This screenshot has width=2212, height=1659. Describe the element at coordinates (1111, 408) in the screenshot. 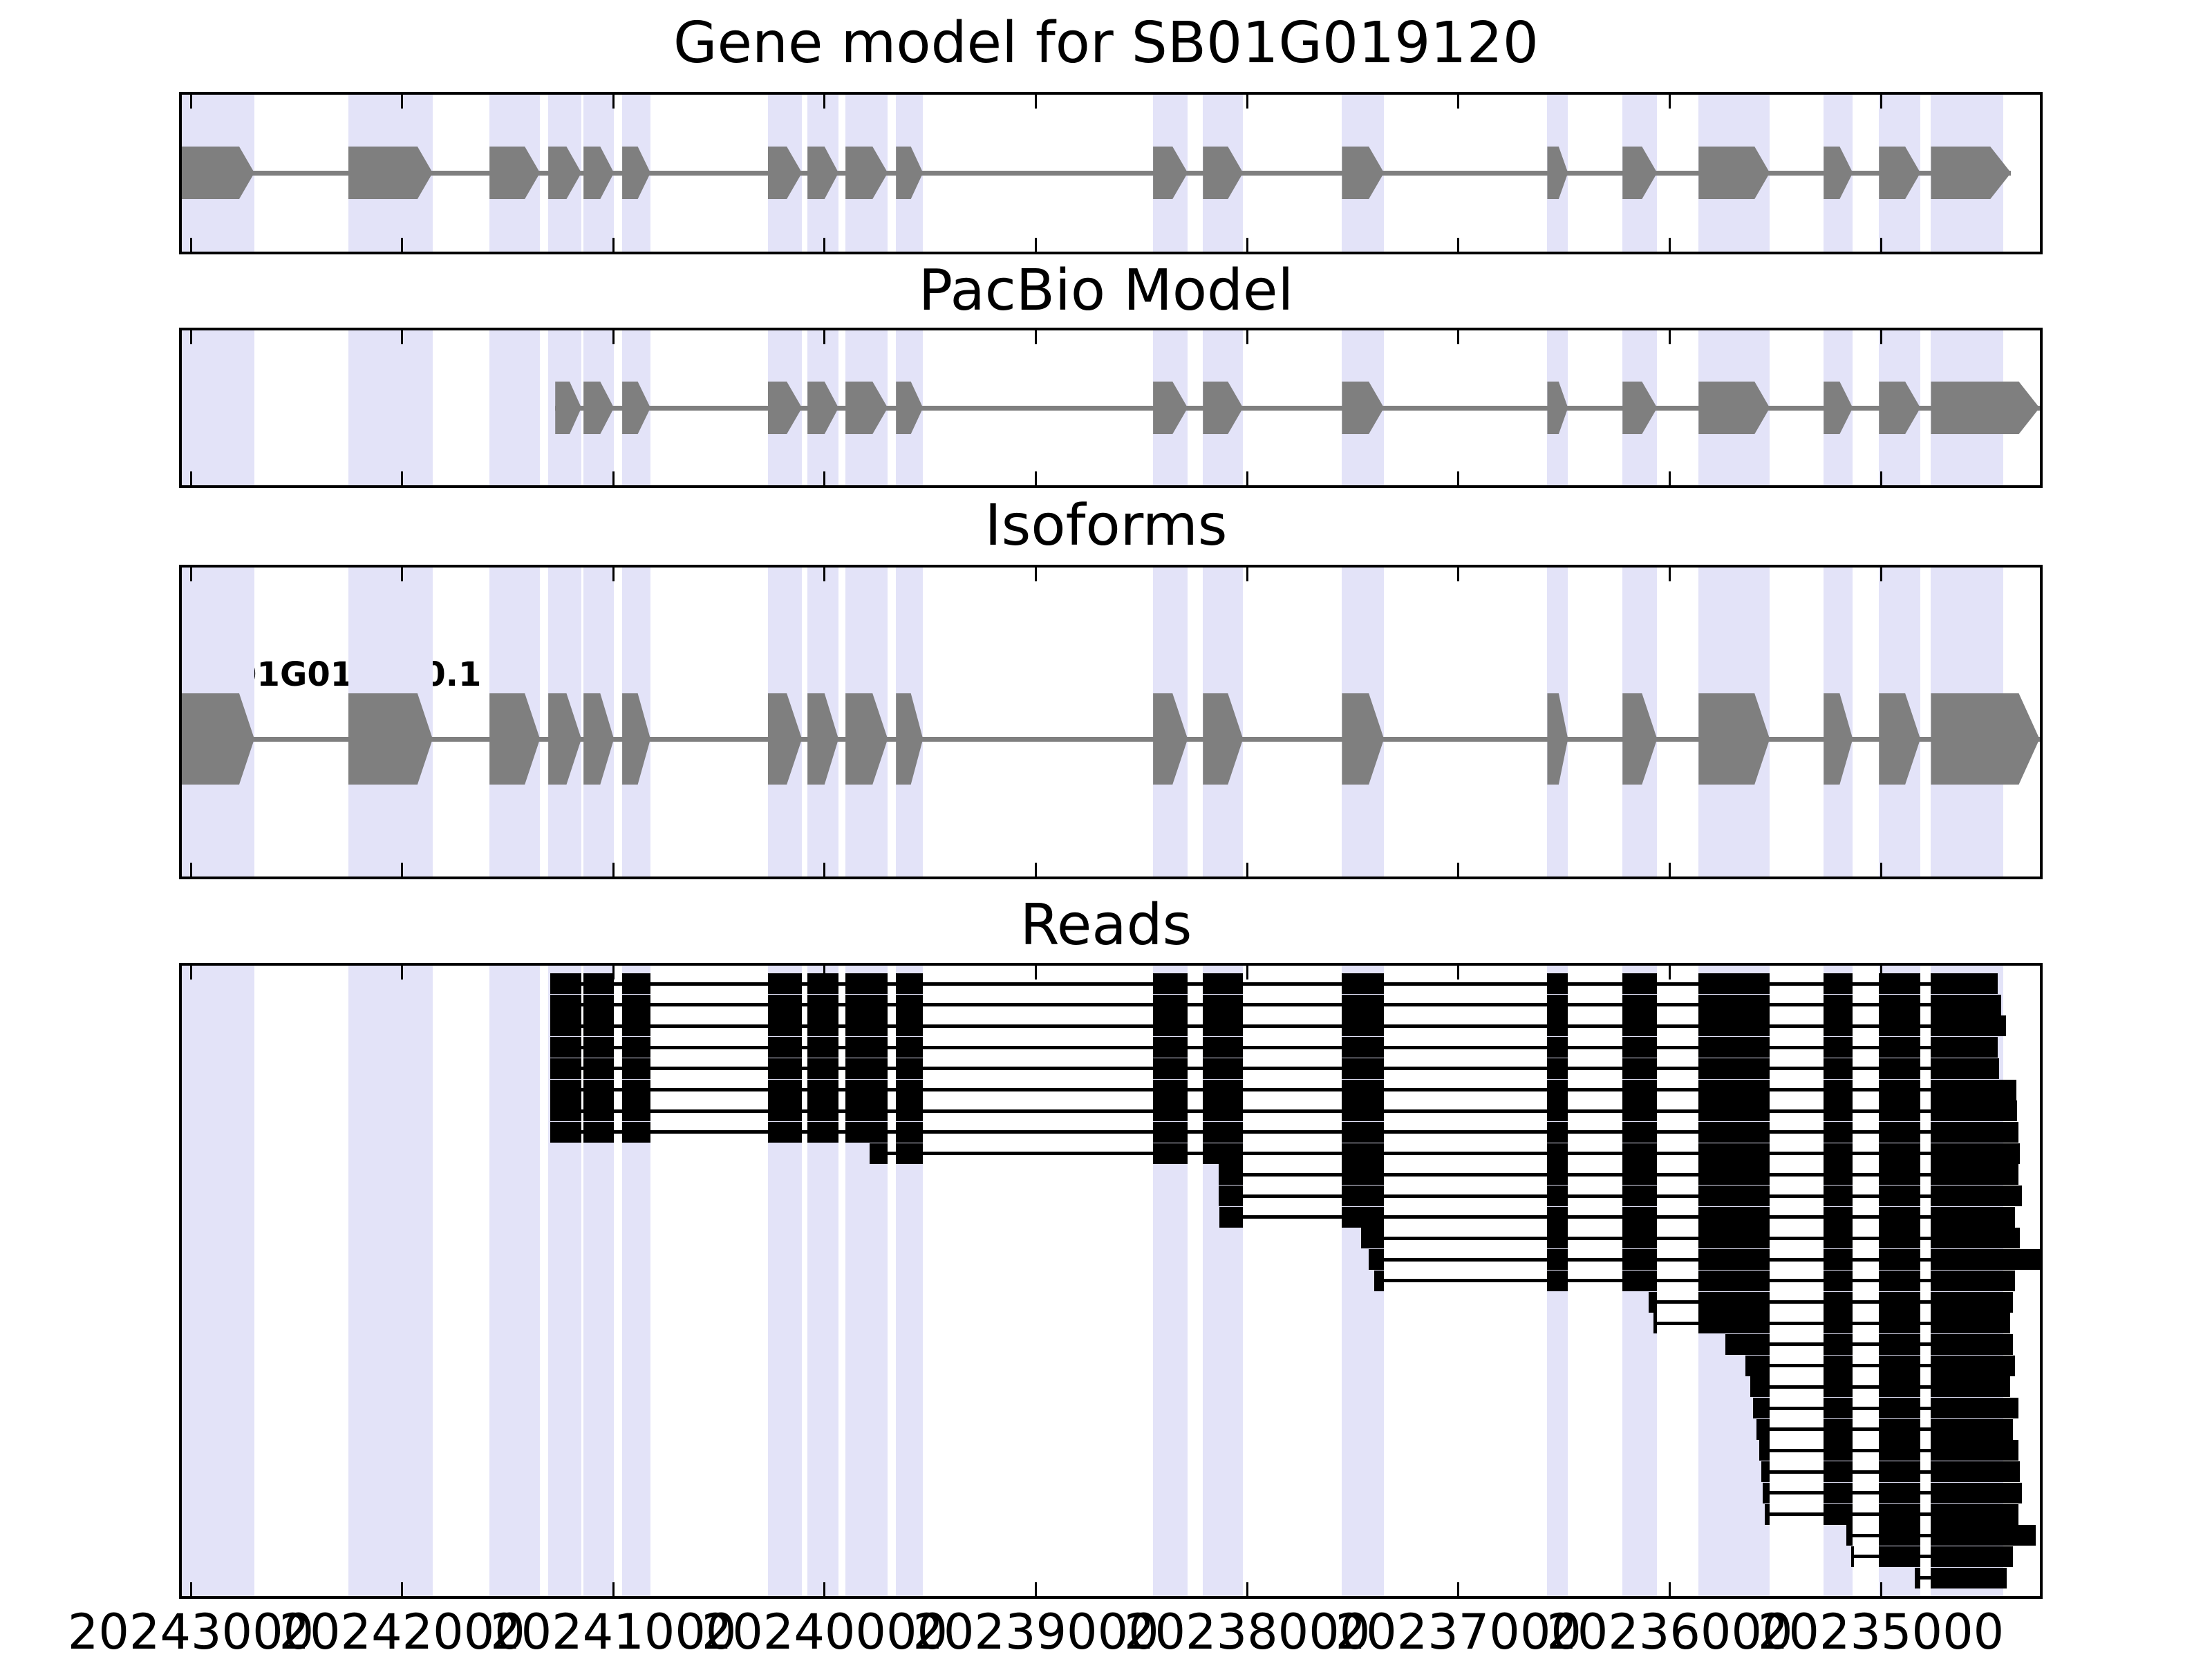

I see `panel-pacbio-model` at that location.